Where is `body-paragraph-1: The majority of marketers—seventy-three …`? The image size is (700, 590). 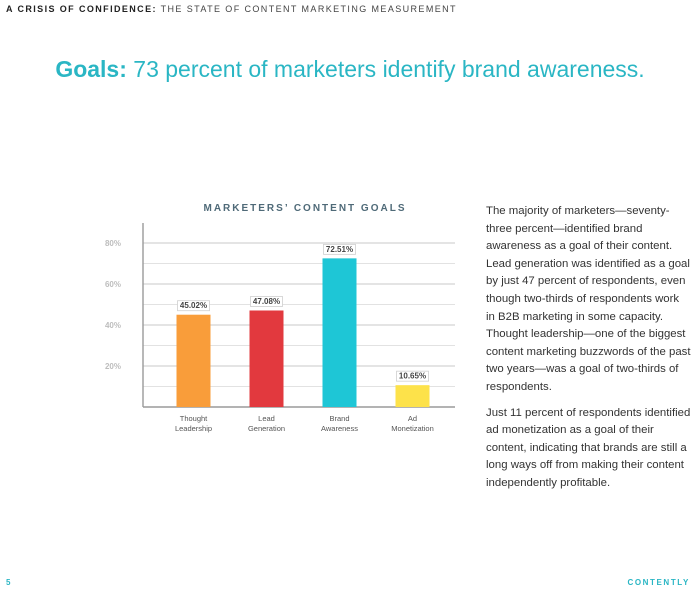
body-paragraph-1: The majority of marketers—seventy-three … is located at coordinates (588, 299).